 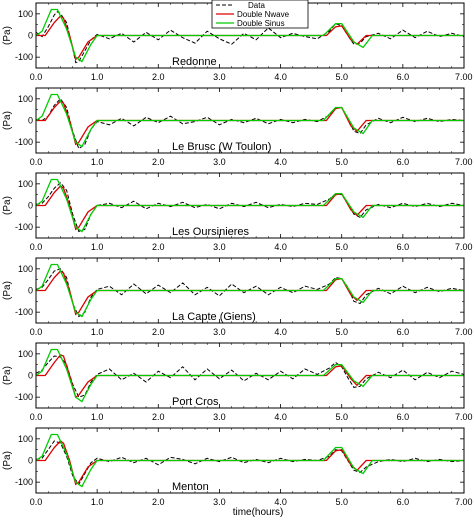 What do you see at coordinates (194, 62) in the screenshot?
I see `station-title: Redonne` at bounding box center [194, 62].